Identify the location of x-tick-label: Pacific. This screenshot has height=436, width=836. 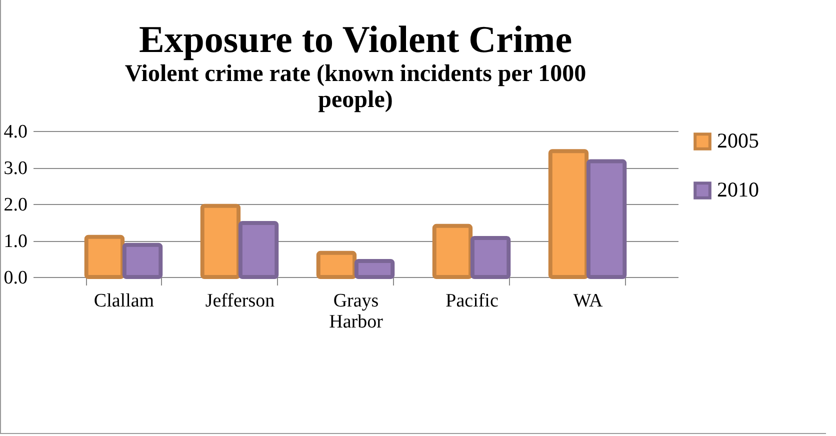
(472, 301).